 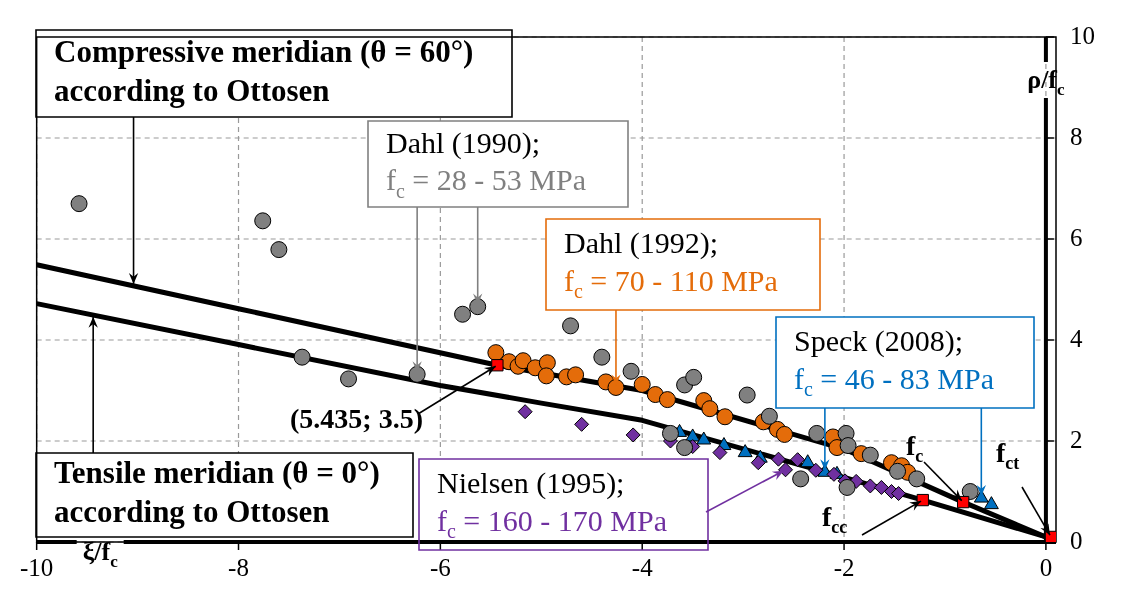 I want to click on annotation: Tensile meridian (θ = 0°) according to Ottosen, so click(x=217, y=492).